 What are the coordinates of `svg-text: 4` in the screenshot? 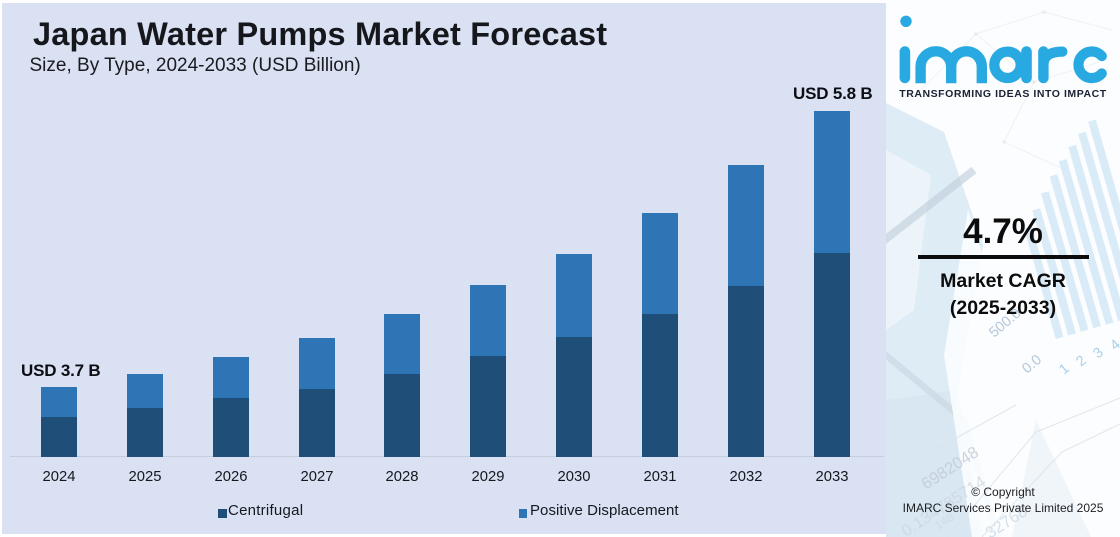 It's located at (1113, 345).